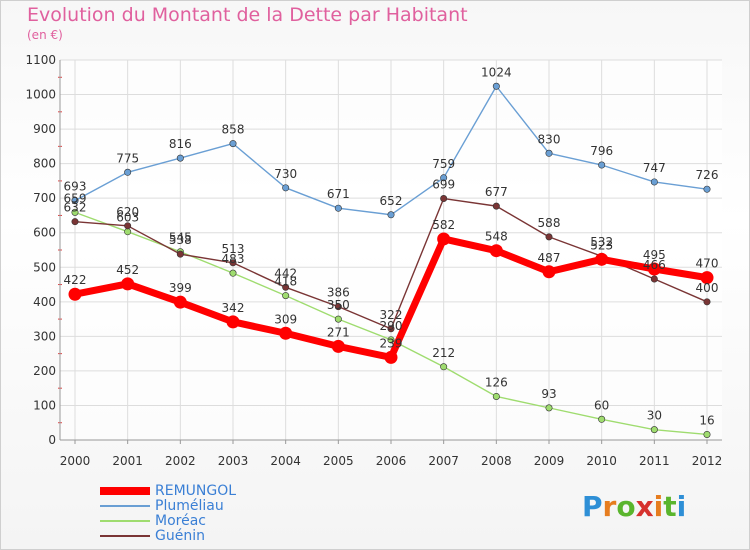 Image resolution: width=750 pixels, height=550 pixels. What do you see at coordinates (196, 491) in the screenshot?
I see `legend-label: REMUNGOL` at bounding box center [196, 491].